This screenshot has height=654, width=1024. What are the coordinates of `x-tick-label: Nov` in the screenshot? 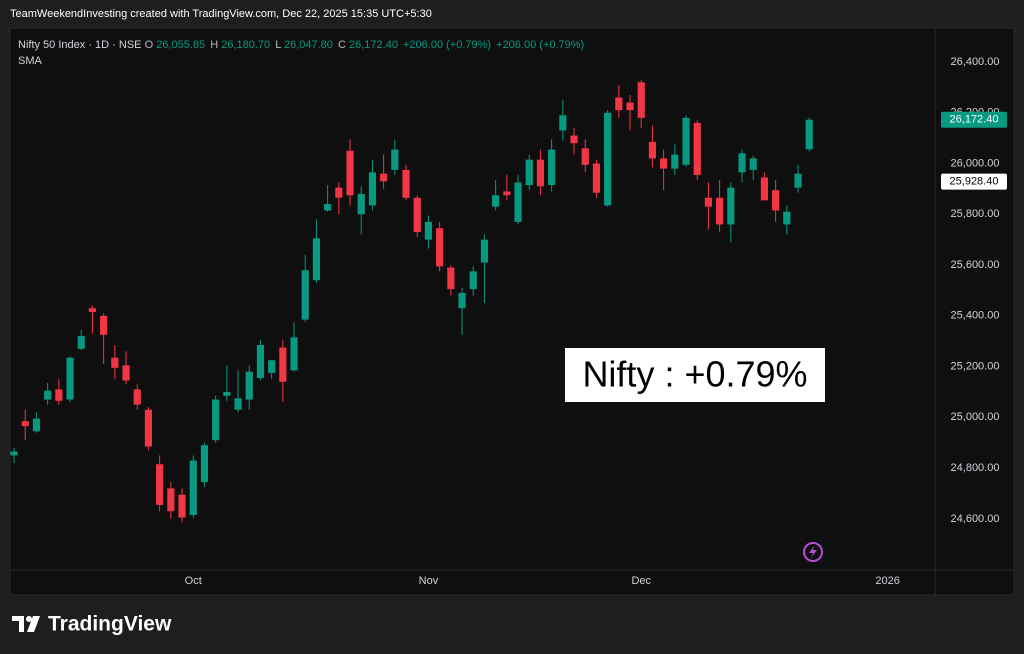 It's located at (429, 581).